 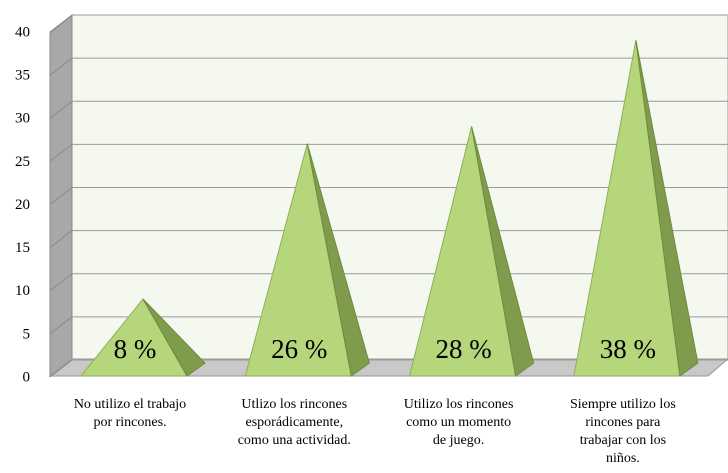 What do you see at coordinates (27, 334) in the screenshot?
I see `y-tick-label: 5` at bounding box center [27, 334].